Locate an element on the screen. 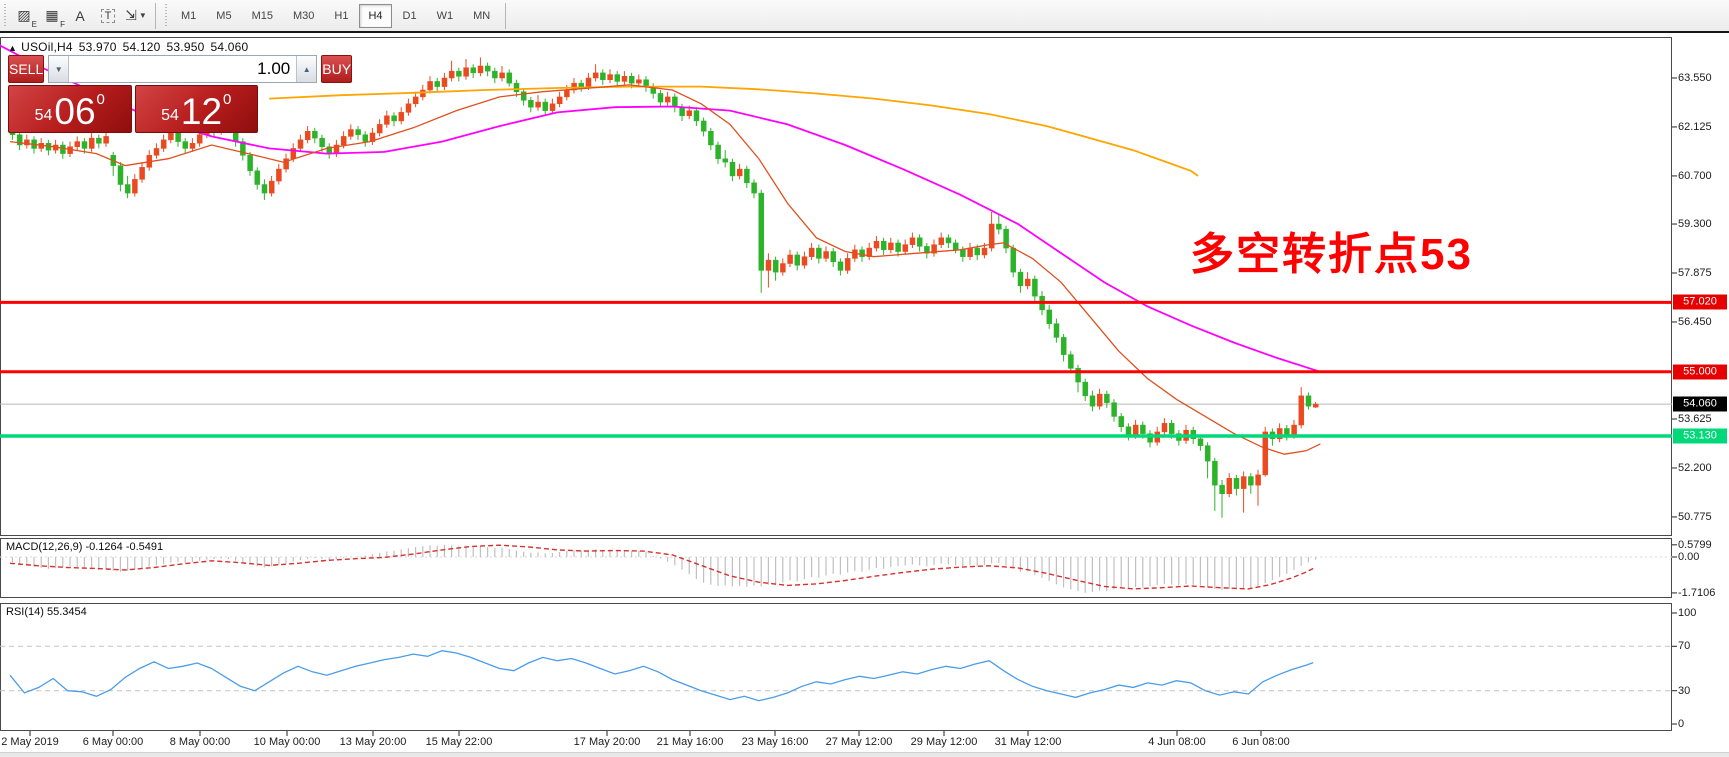 The image size is (1729, 757). tf-button-m30: M30 is located at coordinates (303, 15).